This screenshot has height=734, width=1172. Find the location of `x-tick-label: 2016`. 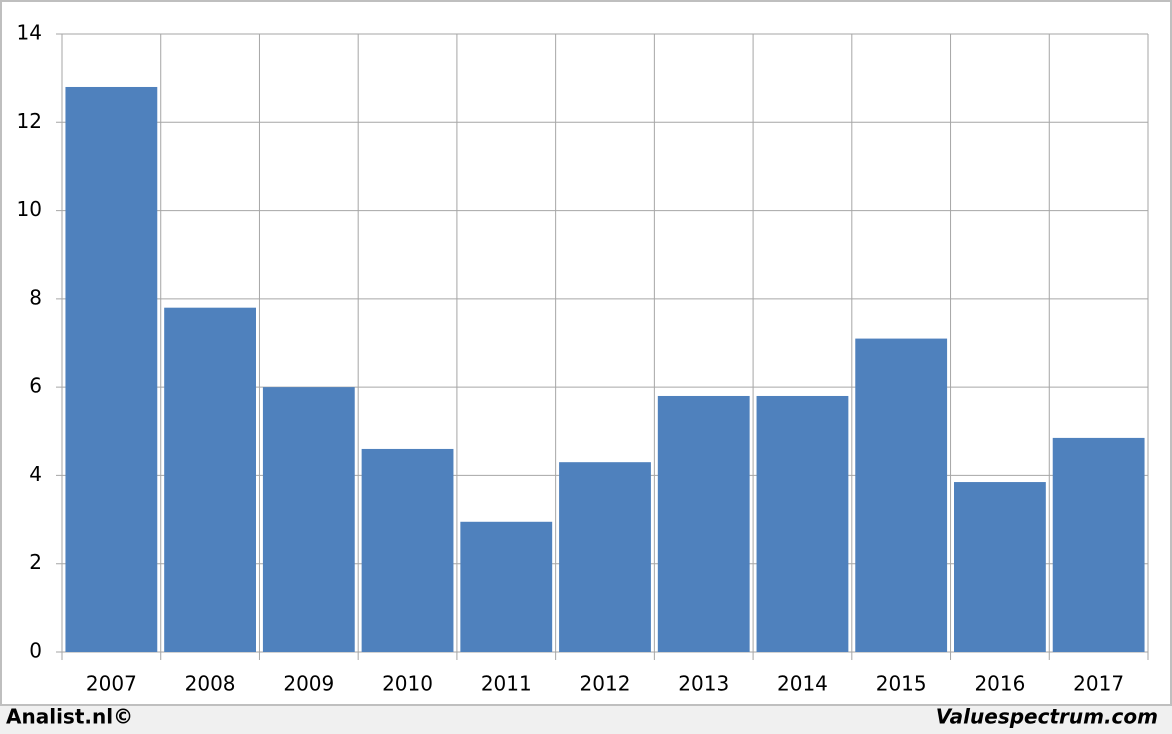

x-tick-label: 2016 is located at coordinates (999, 684).